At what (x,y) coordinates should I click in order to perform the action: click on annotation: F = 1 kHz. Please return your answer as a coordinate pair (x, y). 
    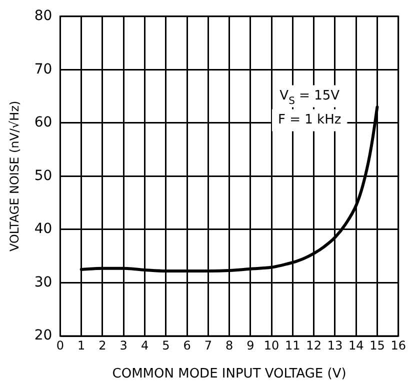
    Looking at the image, I should click on (310, 120).